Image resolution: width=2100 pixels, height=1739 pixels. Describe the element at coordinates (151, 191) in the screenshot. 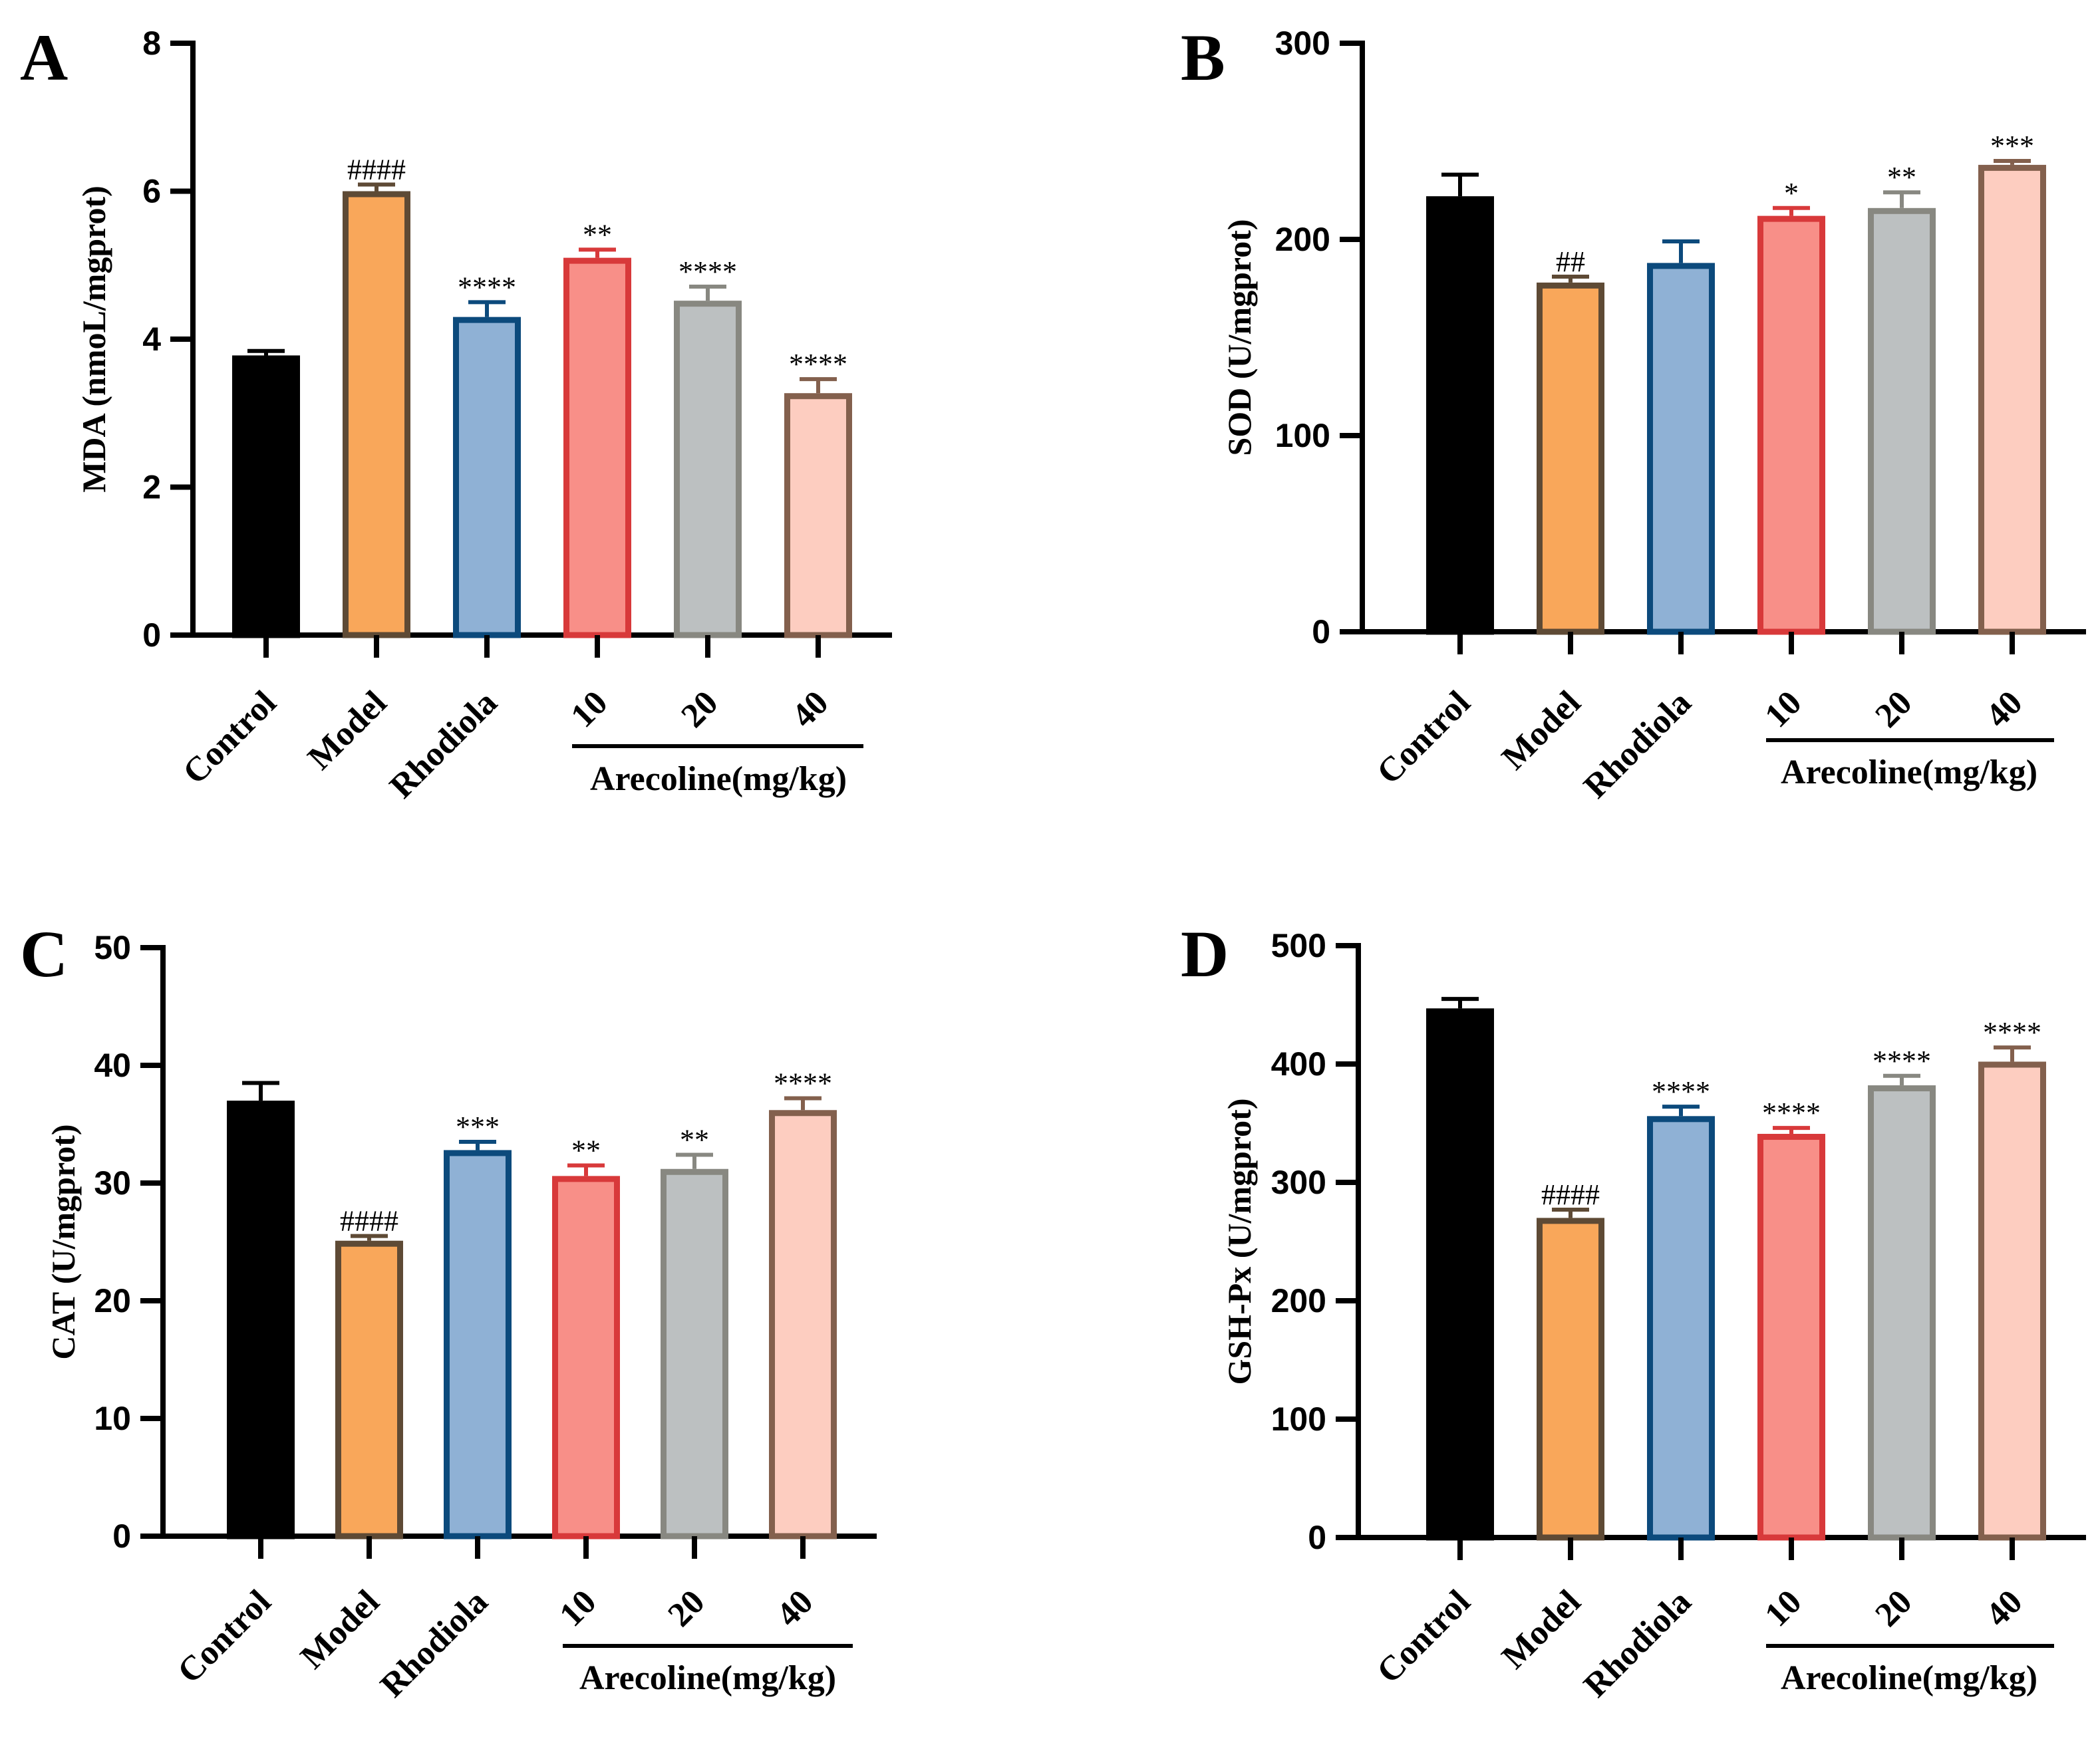

I see `y-tick-label: 6` at that location.